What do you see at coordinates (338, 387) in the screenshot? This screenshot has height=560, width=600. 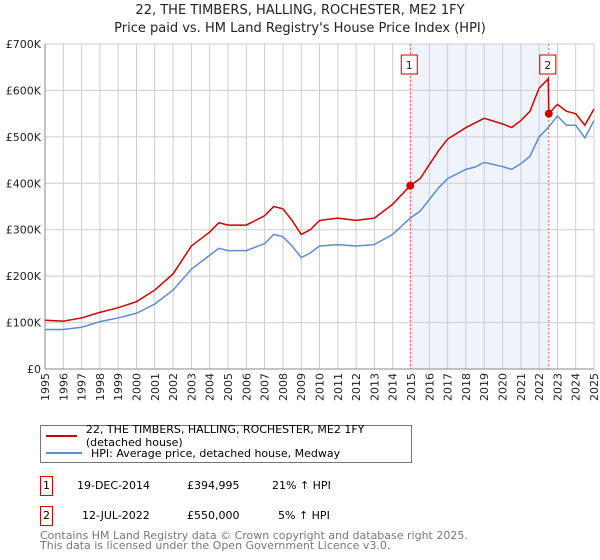 I see `x-tick-label: 2011` at bounding box center [338, 387].